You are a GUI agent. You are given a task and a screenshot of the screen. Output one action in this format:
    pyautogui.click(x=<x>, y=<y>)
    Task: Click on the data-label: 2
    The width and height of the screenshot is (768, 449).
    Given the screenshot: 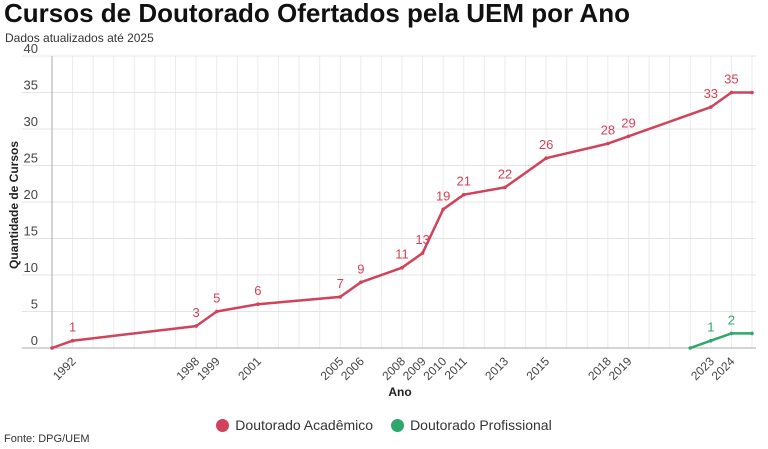 What is the action you would take?
    pyautogui.click(x=731, y=319)
    